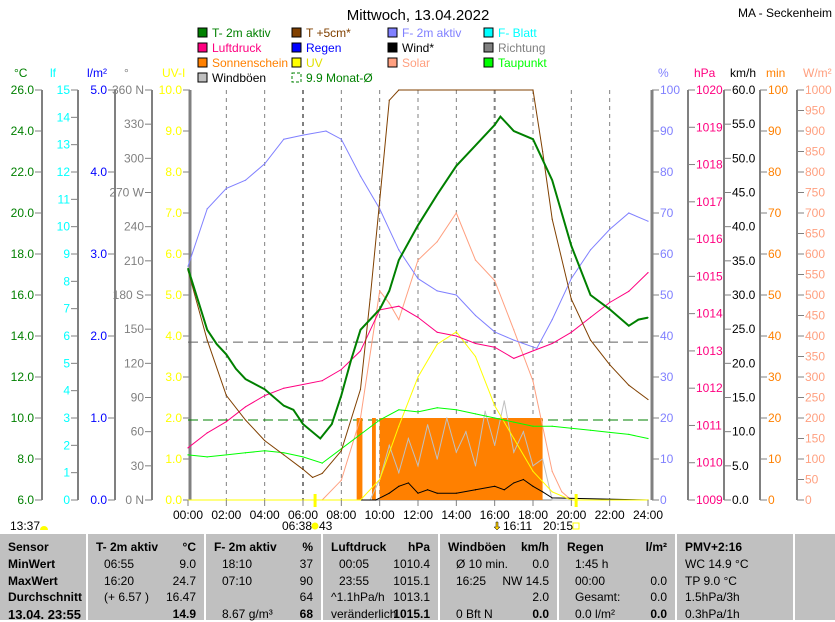  What do you see at coordinates (610, 515) in the screenshot?
I see `x-tick-label: 22:00` at bounding box center [610, 515].